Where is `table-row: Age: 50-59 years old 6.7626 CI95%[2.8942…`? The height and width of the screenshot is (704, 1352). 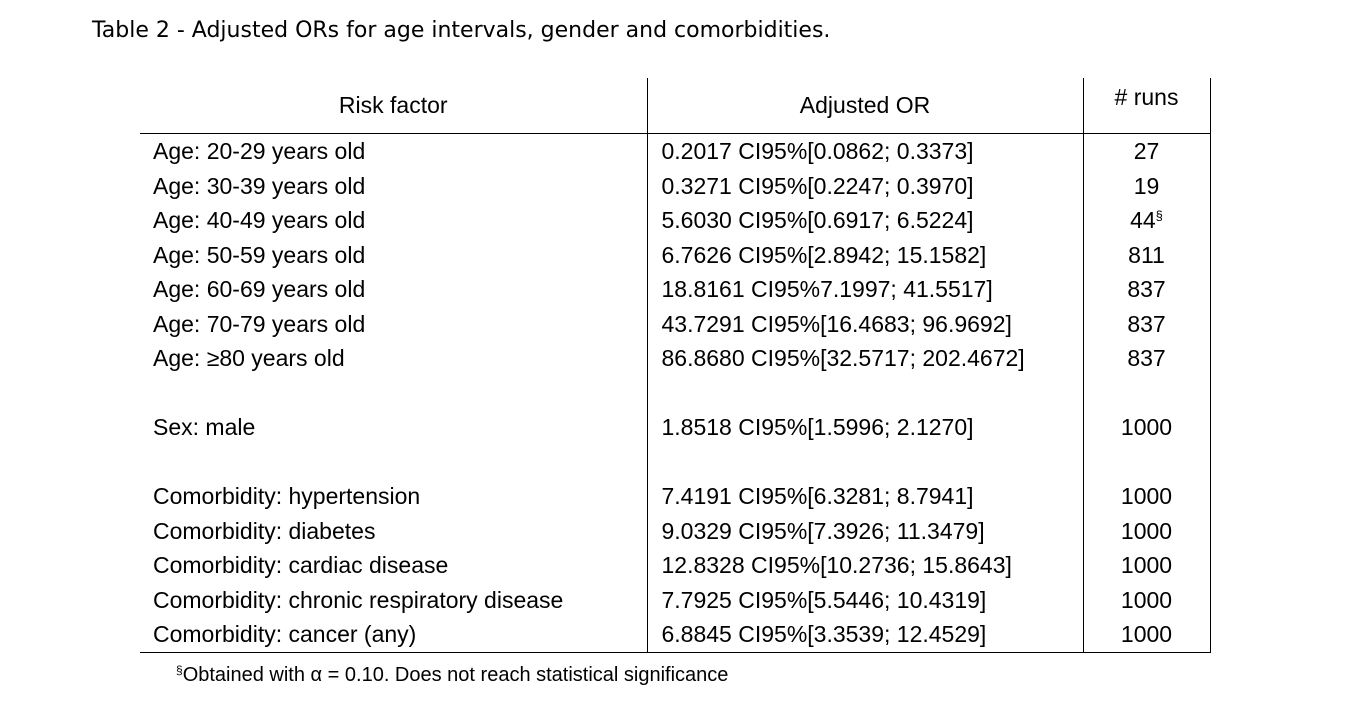 table-row: Age: 50-59 years old 6.7626 CI95%[2.8942… is located at coordinates (675, 254).